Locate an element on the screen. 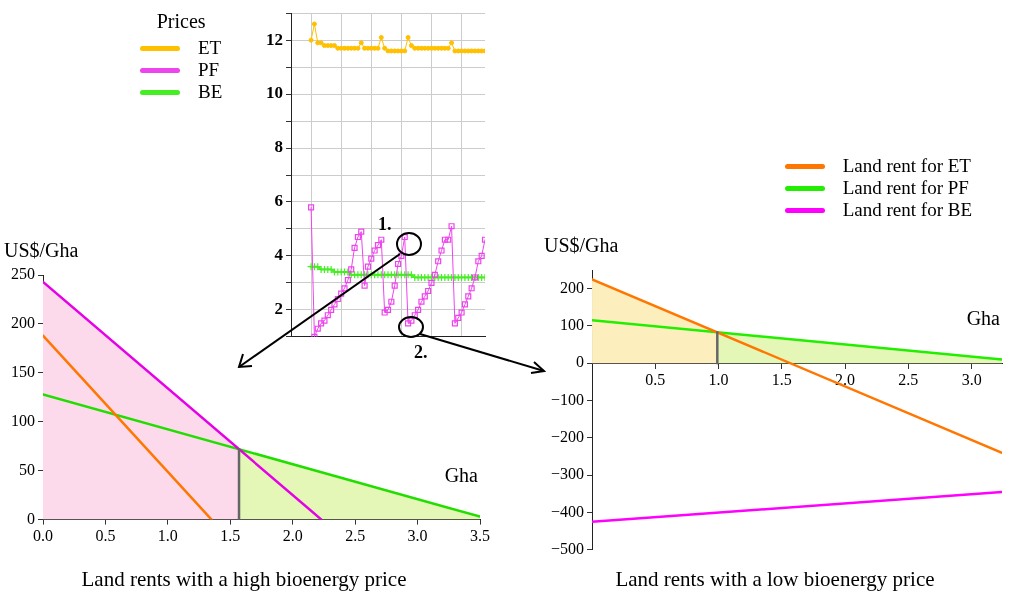 The height and width of the screenshot is (601, 1022). y-tick-label: −300 is located at coordinates (567, 474).